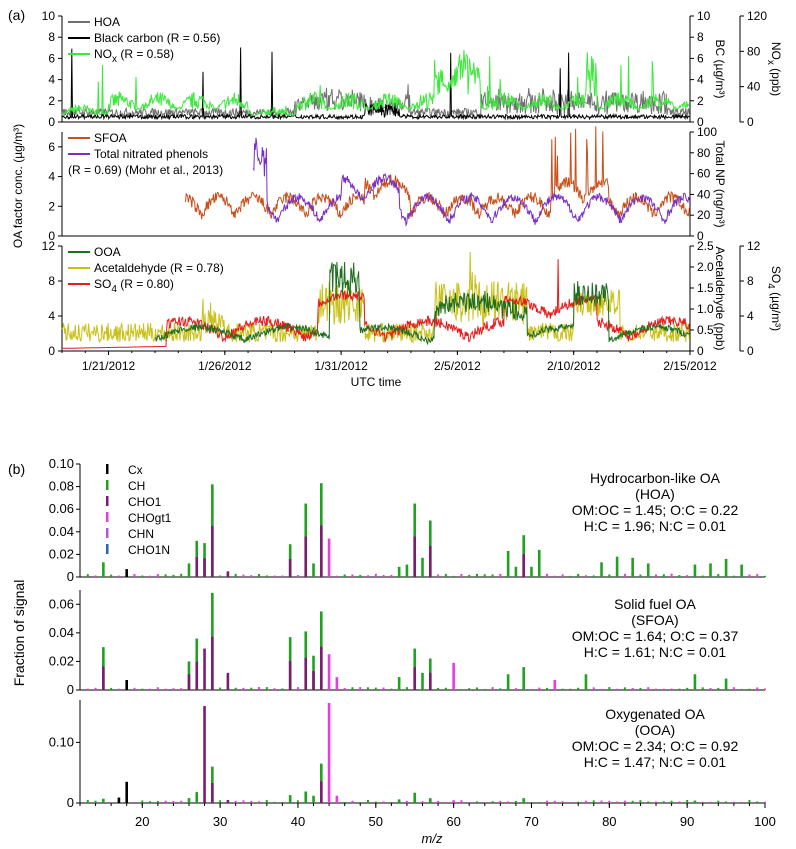 This screenshot has height=849, width=796. What do you see at coordinates (150, 518) in the screenshot?
I see `spectrum-legend-label-CHOgt1: CHOgt1` at bounding box center [150, 518].